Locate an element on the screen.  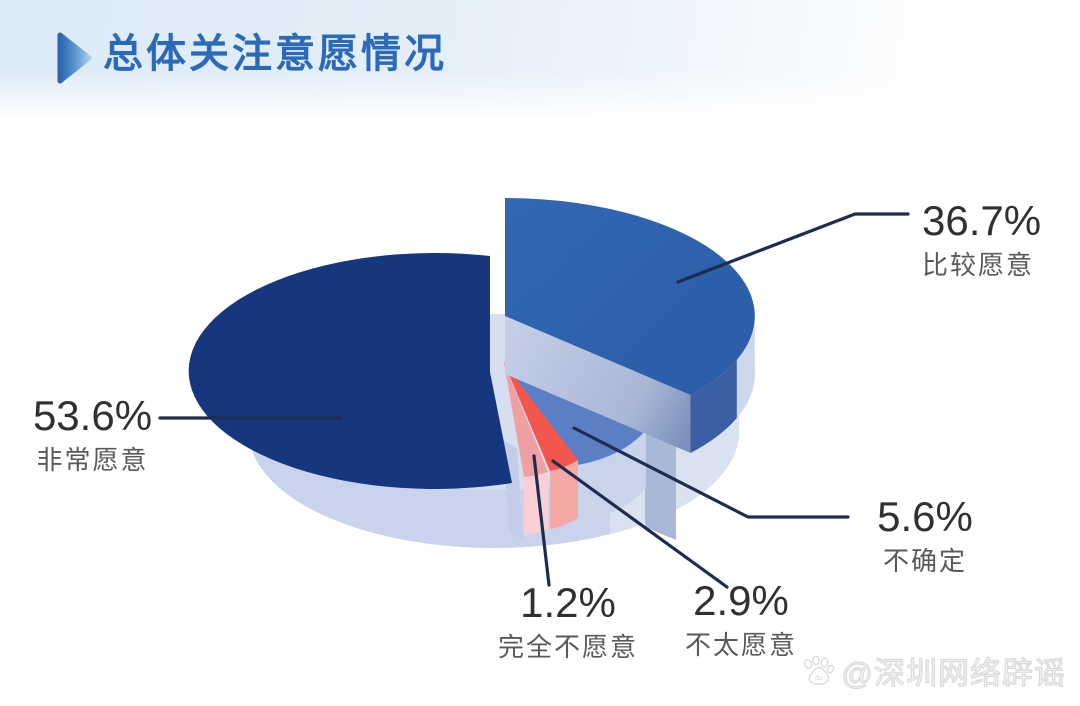
pie-slice-somewhat-willing-rim-dark is located at coordinates (713, 406).